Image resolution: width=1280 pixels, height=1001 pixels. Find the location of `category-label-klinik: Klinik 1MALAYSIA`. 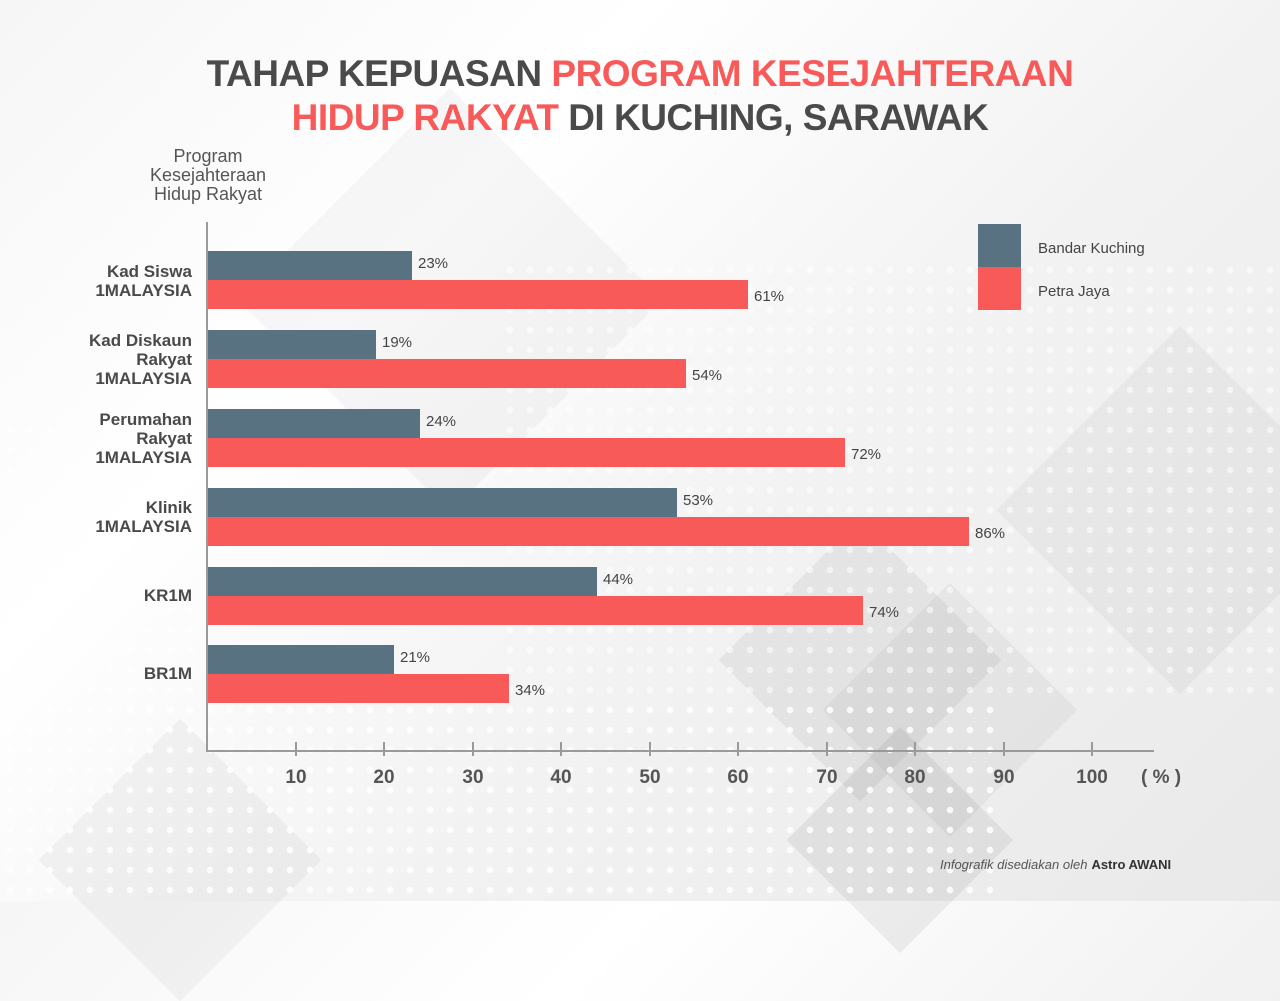

category-label-klinik: Klinik 1MALAYSIA is located at coordinates (116, 517).